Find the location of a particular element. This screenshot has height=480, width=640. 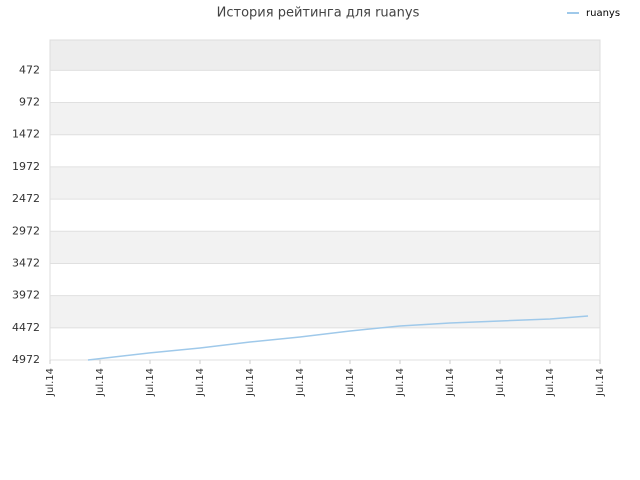

y-tick-label: 972 is located at coordinates (29, 102).